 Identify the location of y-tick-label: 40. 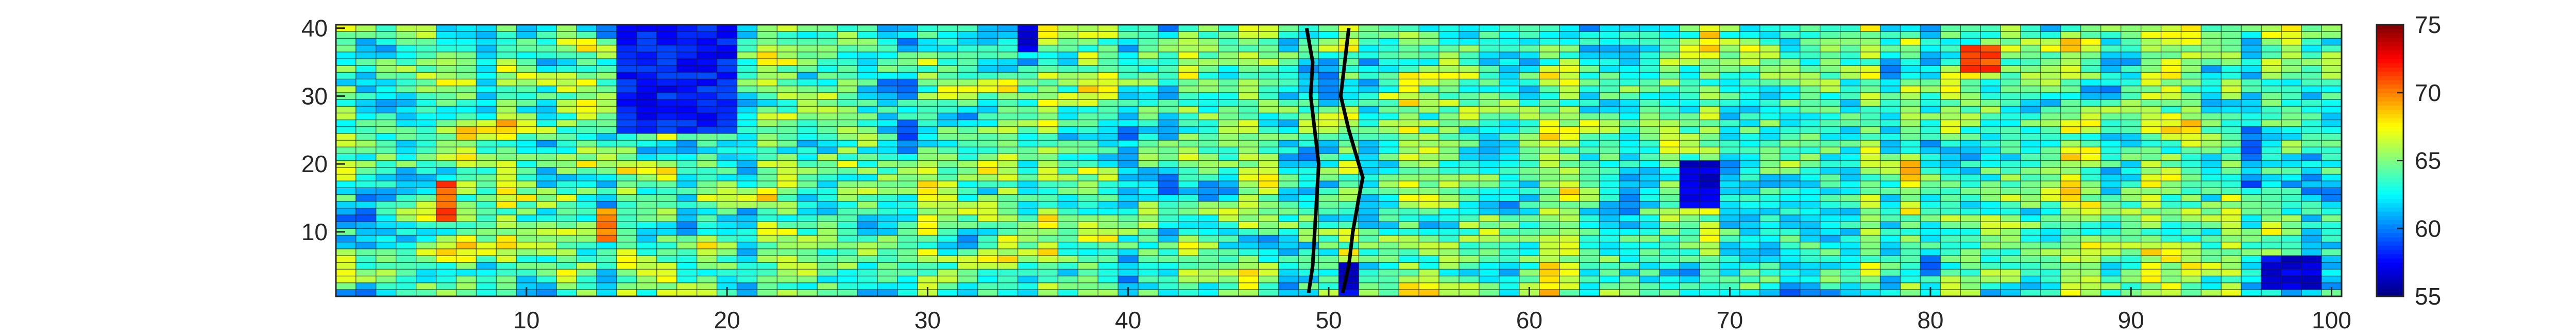
(314, 28).